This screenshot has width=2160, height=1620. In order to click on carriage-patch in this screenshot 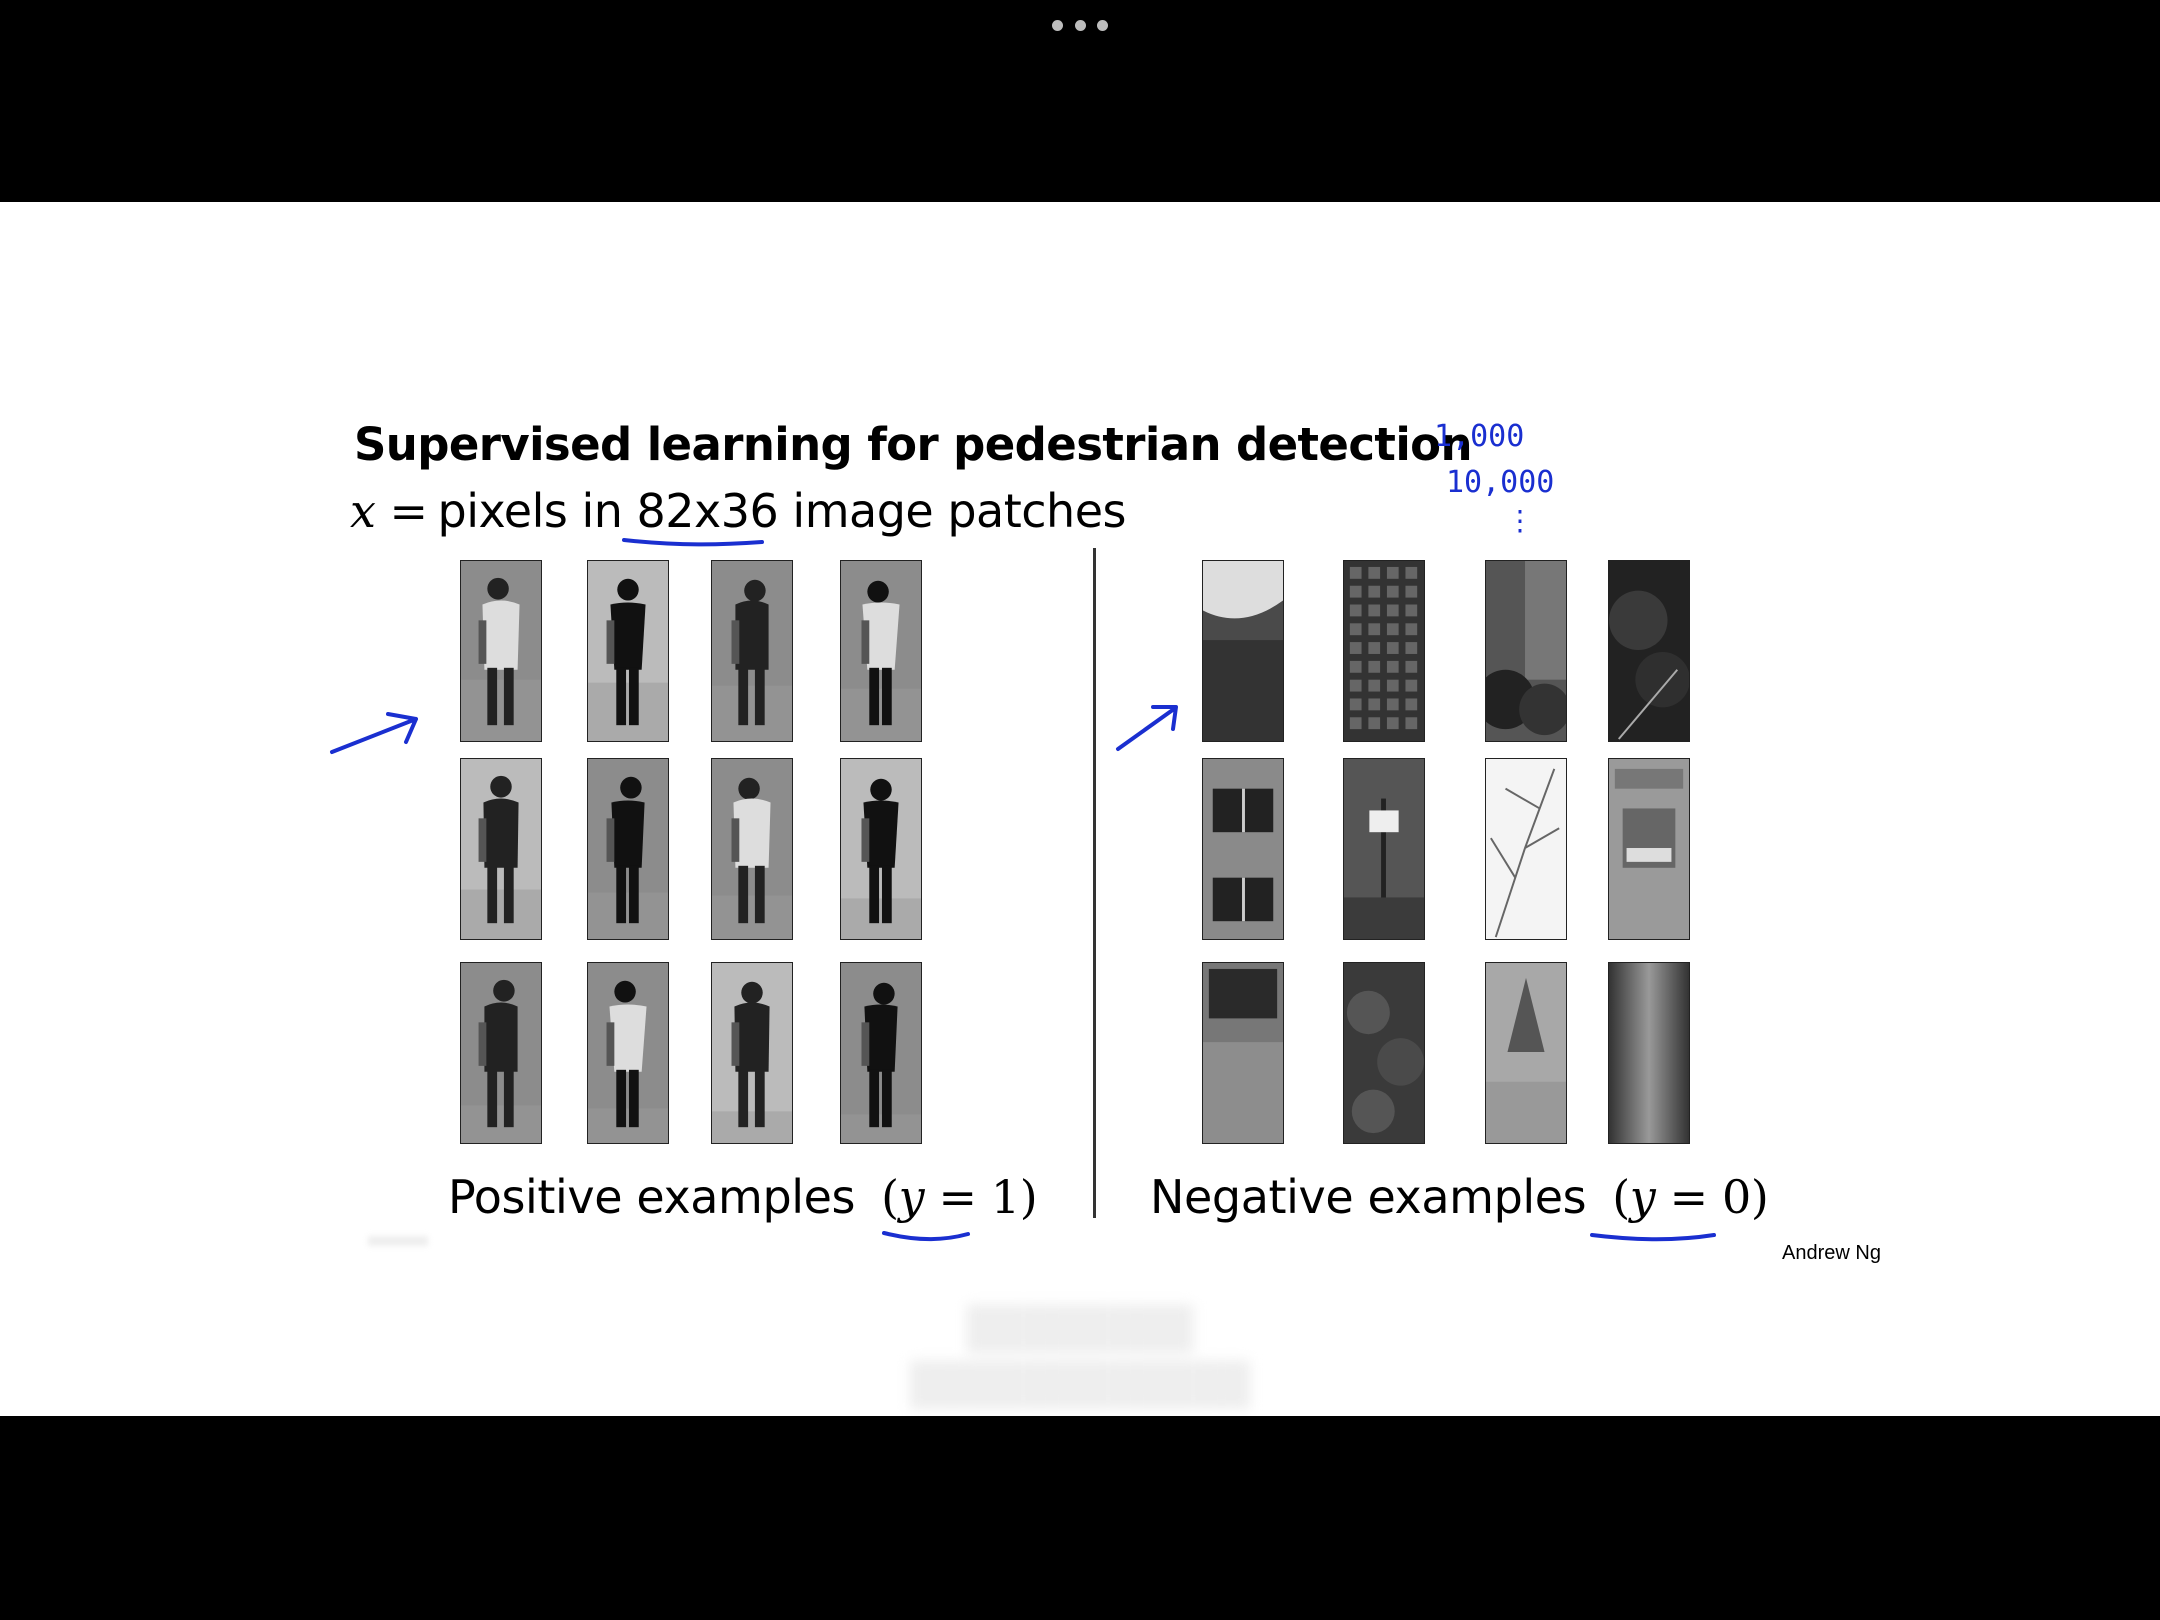, I will do `click(1243, 1053)`.